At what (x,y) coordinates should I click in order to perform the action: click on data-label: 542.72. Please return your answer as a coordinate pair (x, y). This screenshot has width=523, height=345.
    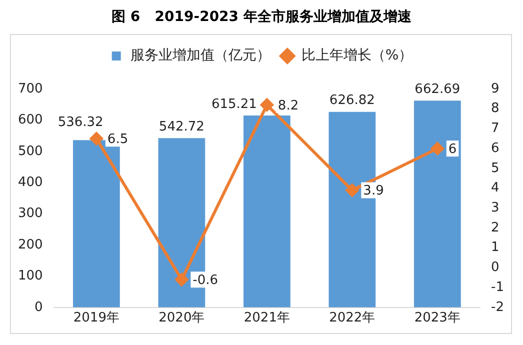
    Looking at the image, I should click on (181, 126).